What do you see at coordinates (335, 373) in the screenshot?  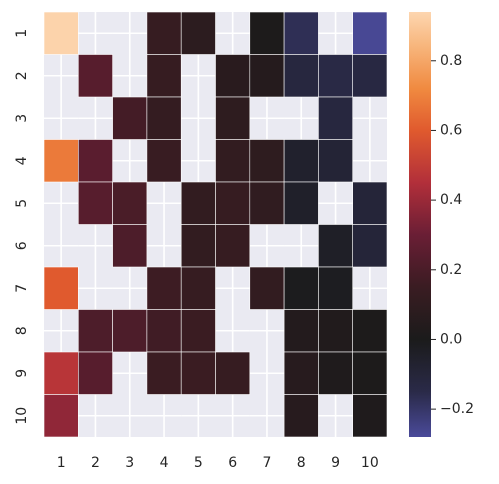 I see `heatmap-cell-r9-c9` at bounding box center [335, 373].